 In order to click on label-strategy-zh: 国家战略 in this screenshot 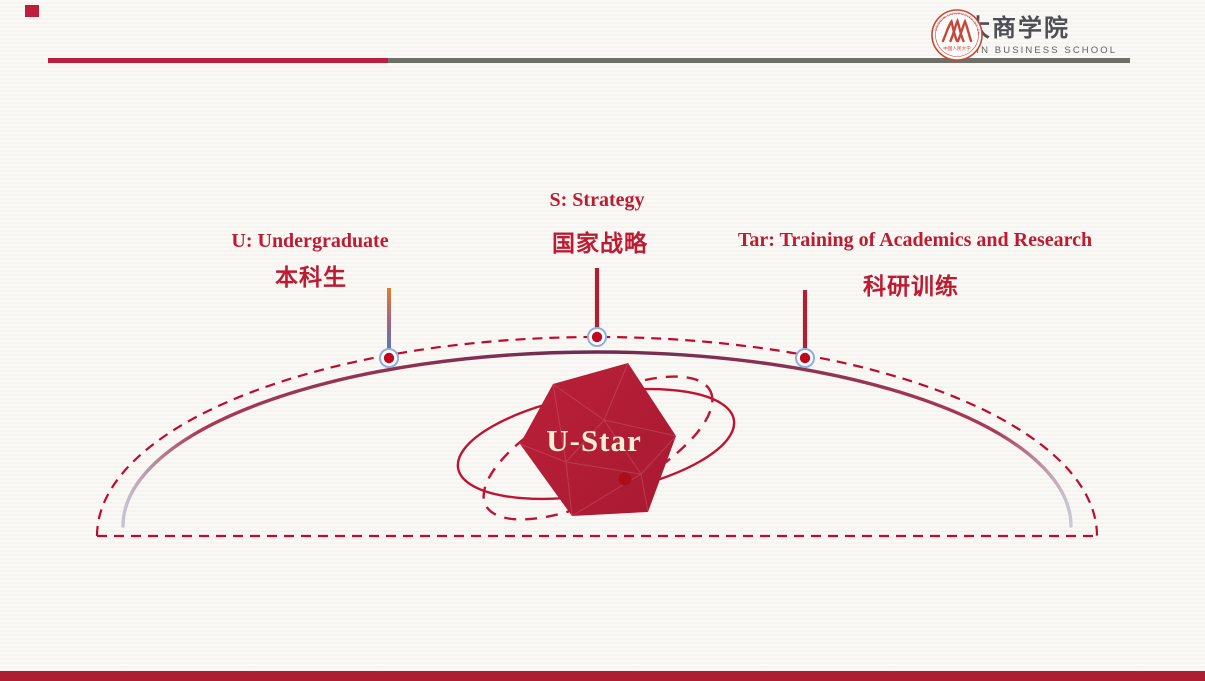, I will do `click(600, 243)`.